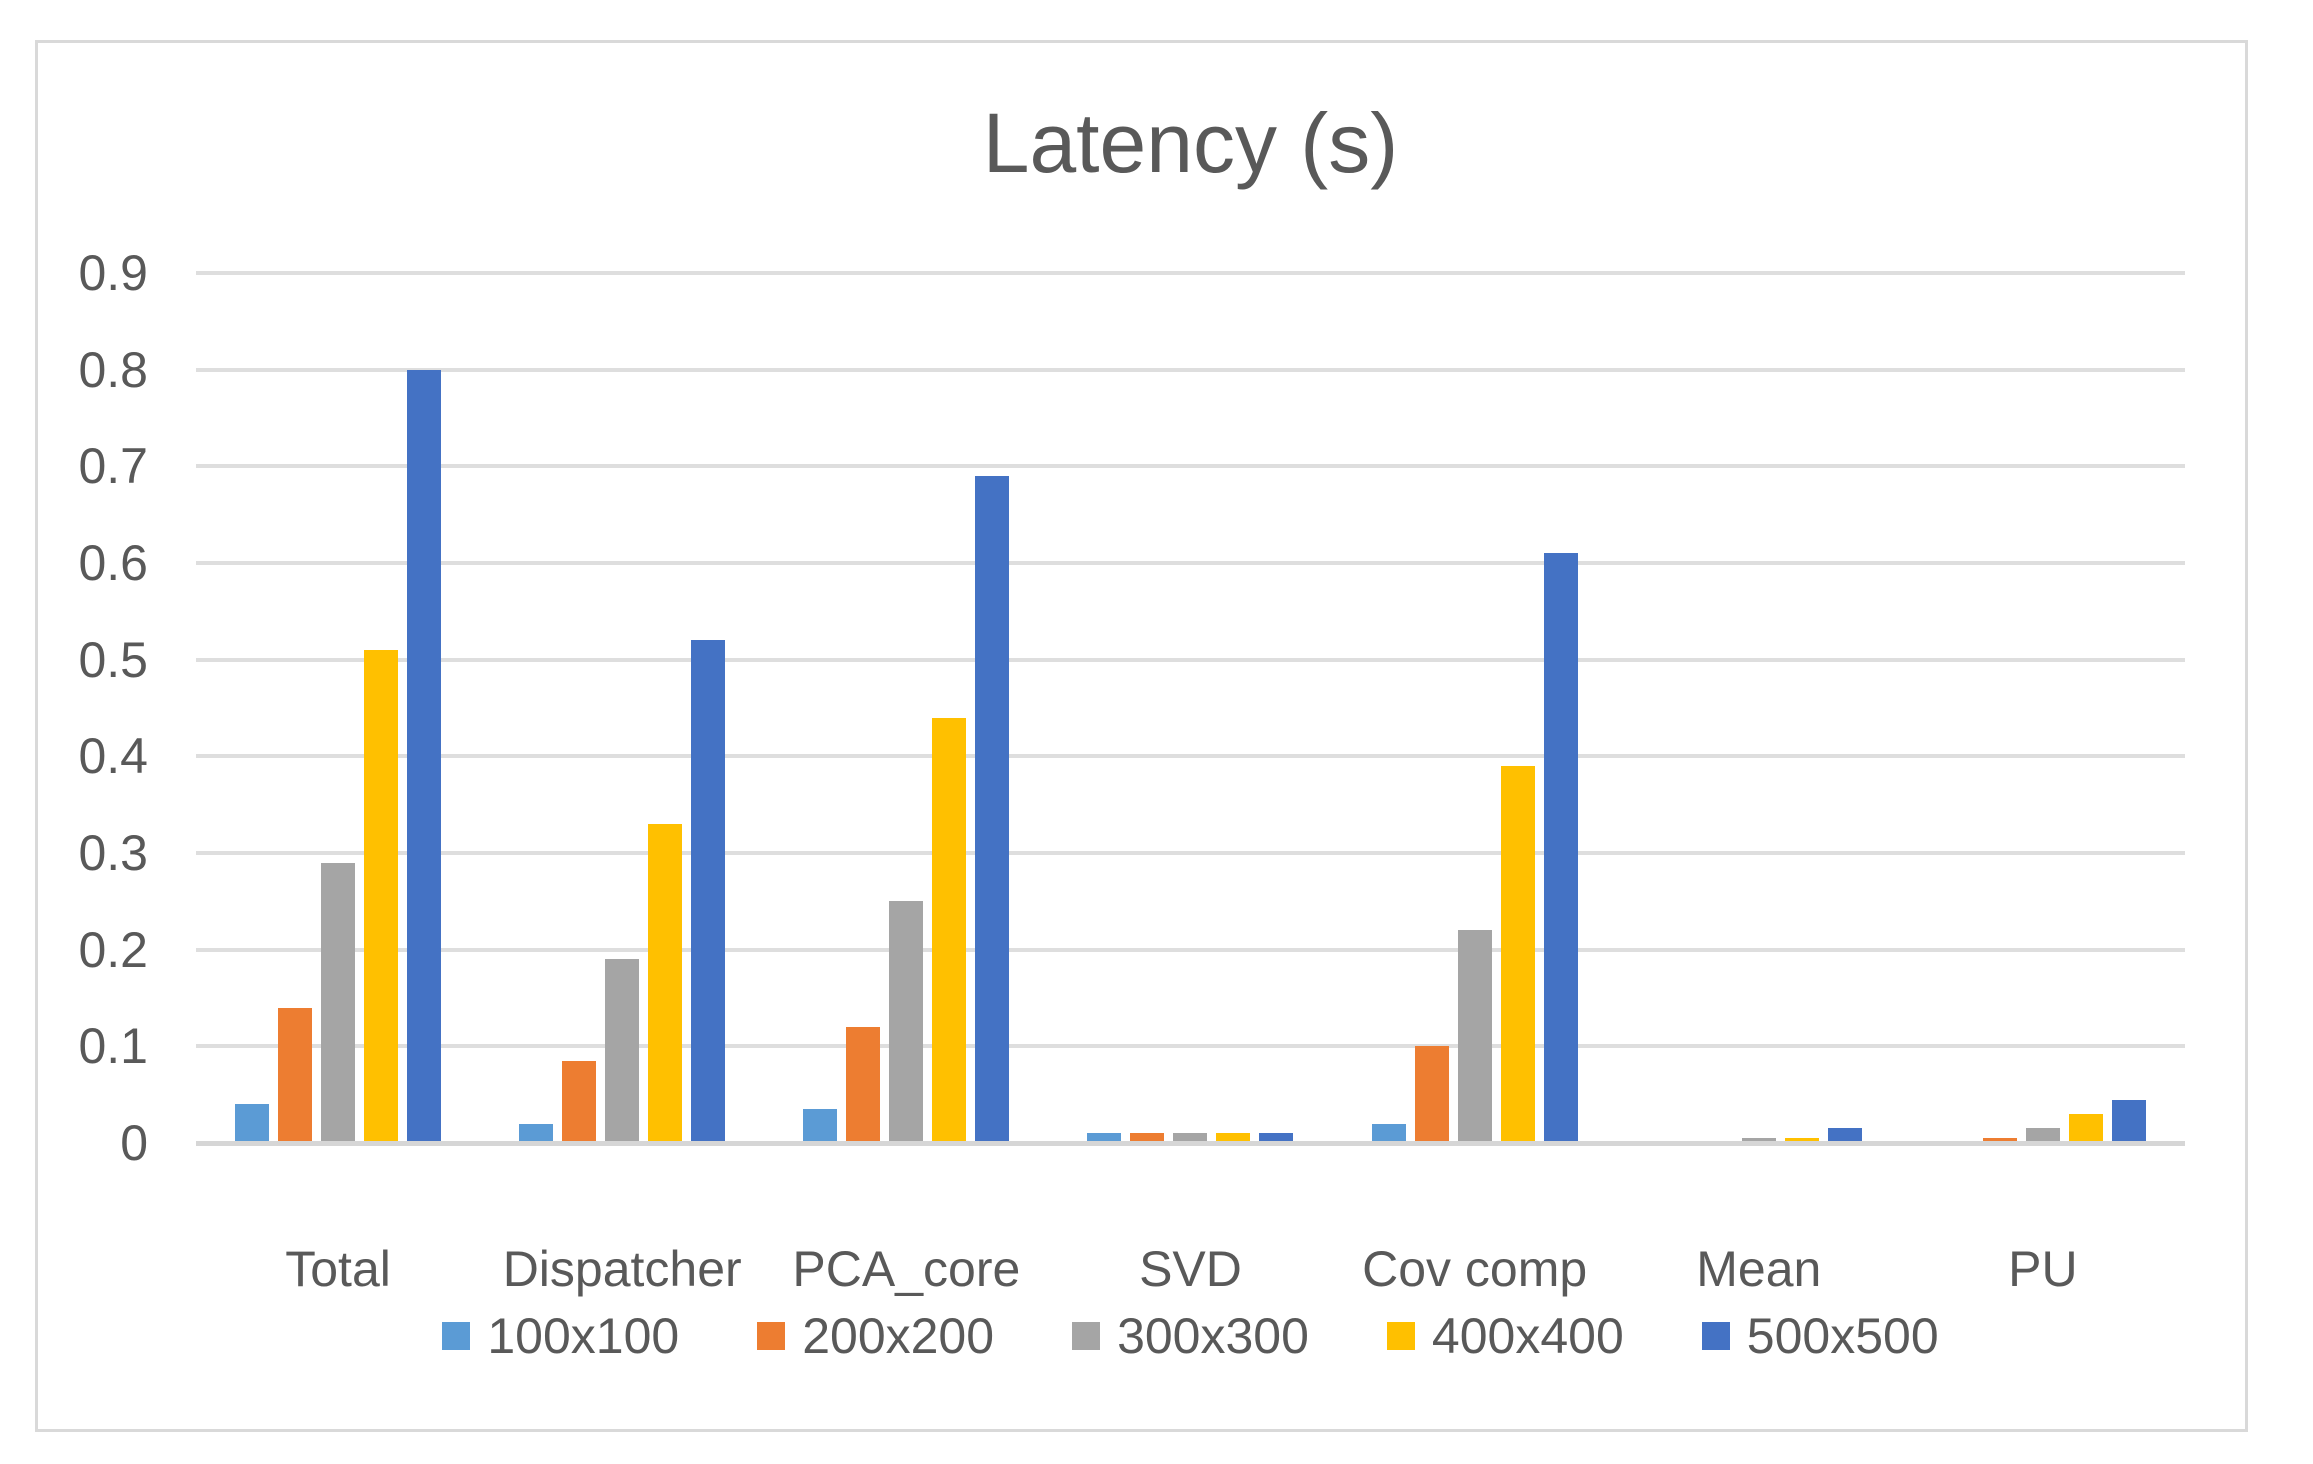 Image resolution: width=2313 pixels, height=1464 pixels. Describe the element at coordinates (113, 756) in the screenshot. I see `y-tick-label: 0.4` at that location.